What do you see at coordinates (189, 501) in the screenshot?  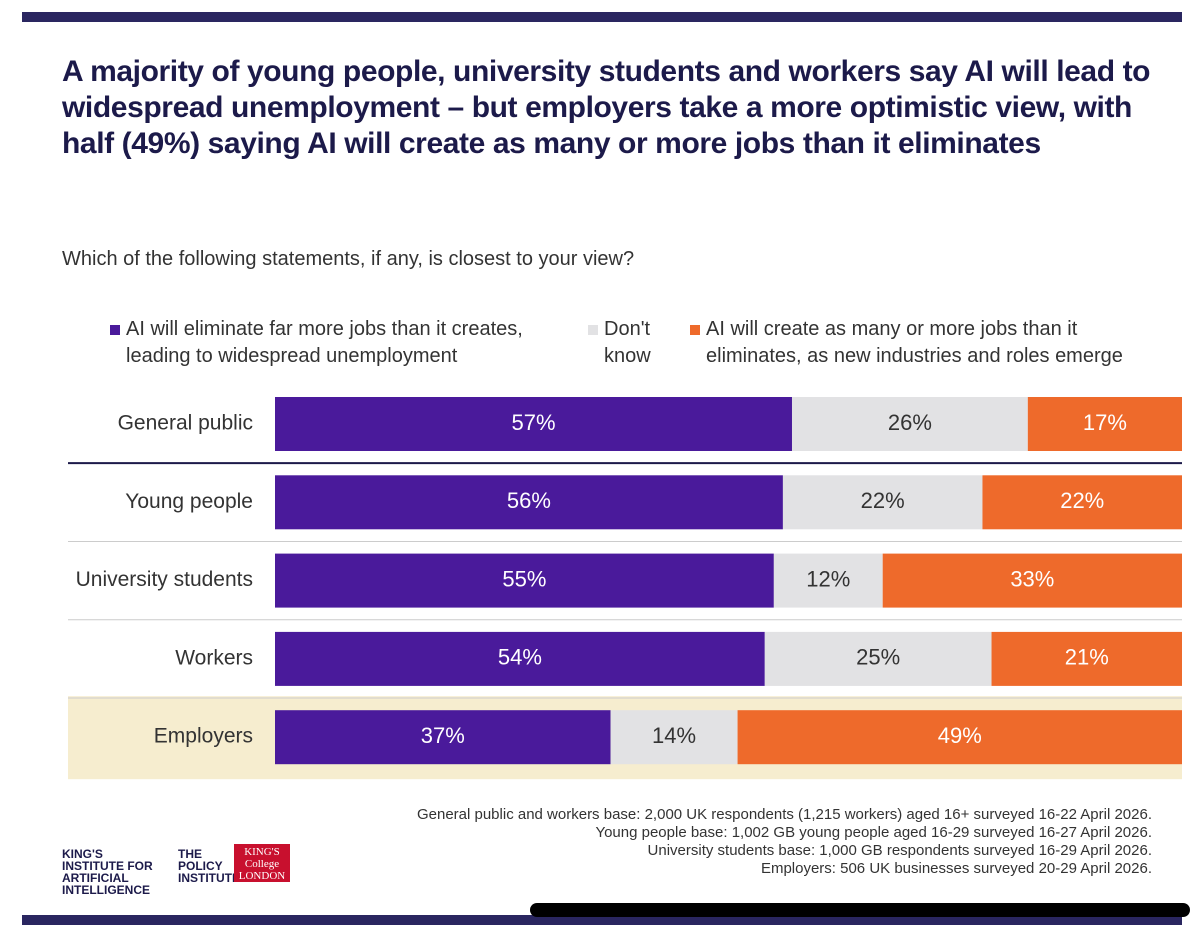 I see `category-label: Young people` at bounding box center [189, 501].